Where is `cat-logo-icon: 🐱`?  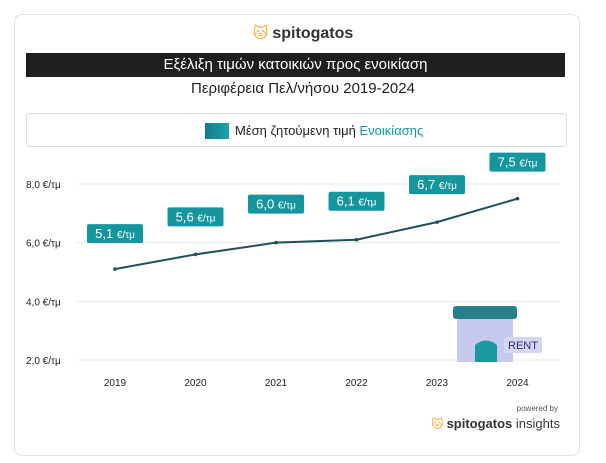
cat-logo-icon: 🐱 is located at coordinates (260, 33).